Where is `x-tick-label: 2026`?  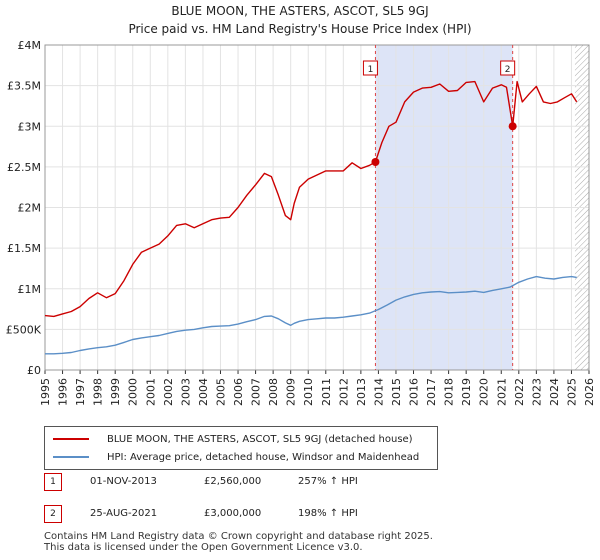 x-tick-label: 2026 is located at coordinates (589, 392).